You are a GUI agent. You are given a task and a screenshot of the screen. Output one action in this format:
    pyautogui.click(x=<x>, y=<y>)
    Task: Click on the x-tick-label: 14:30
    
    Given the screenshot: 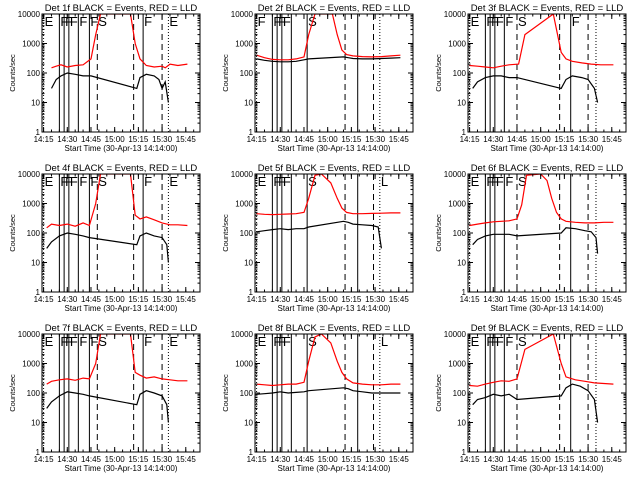 What is the action you would take?
    pyautogui.click(x=67, y=139)
    